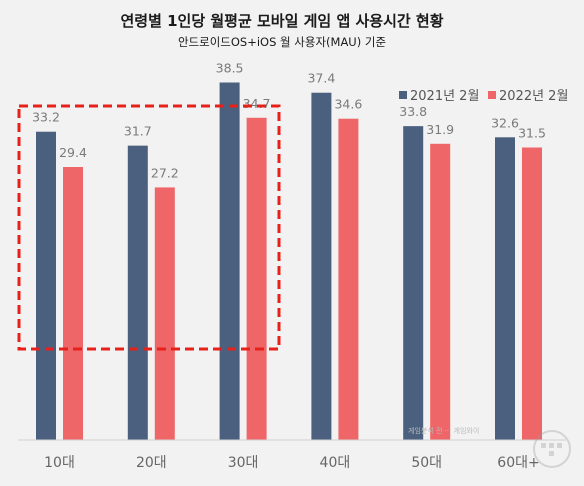 Image resolution: width=584 pixels, height=486 pixels. I want to click on x-tick-label-60대+: 60대+, so click(518, 463).